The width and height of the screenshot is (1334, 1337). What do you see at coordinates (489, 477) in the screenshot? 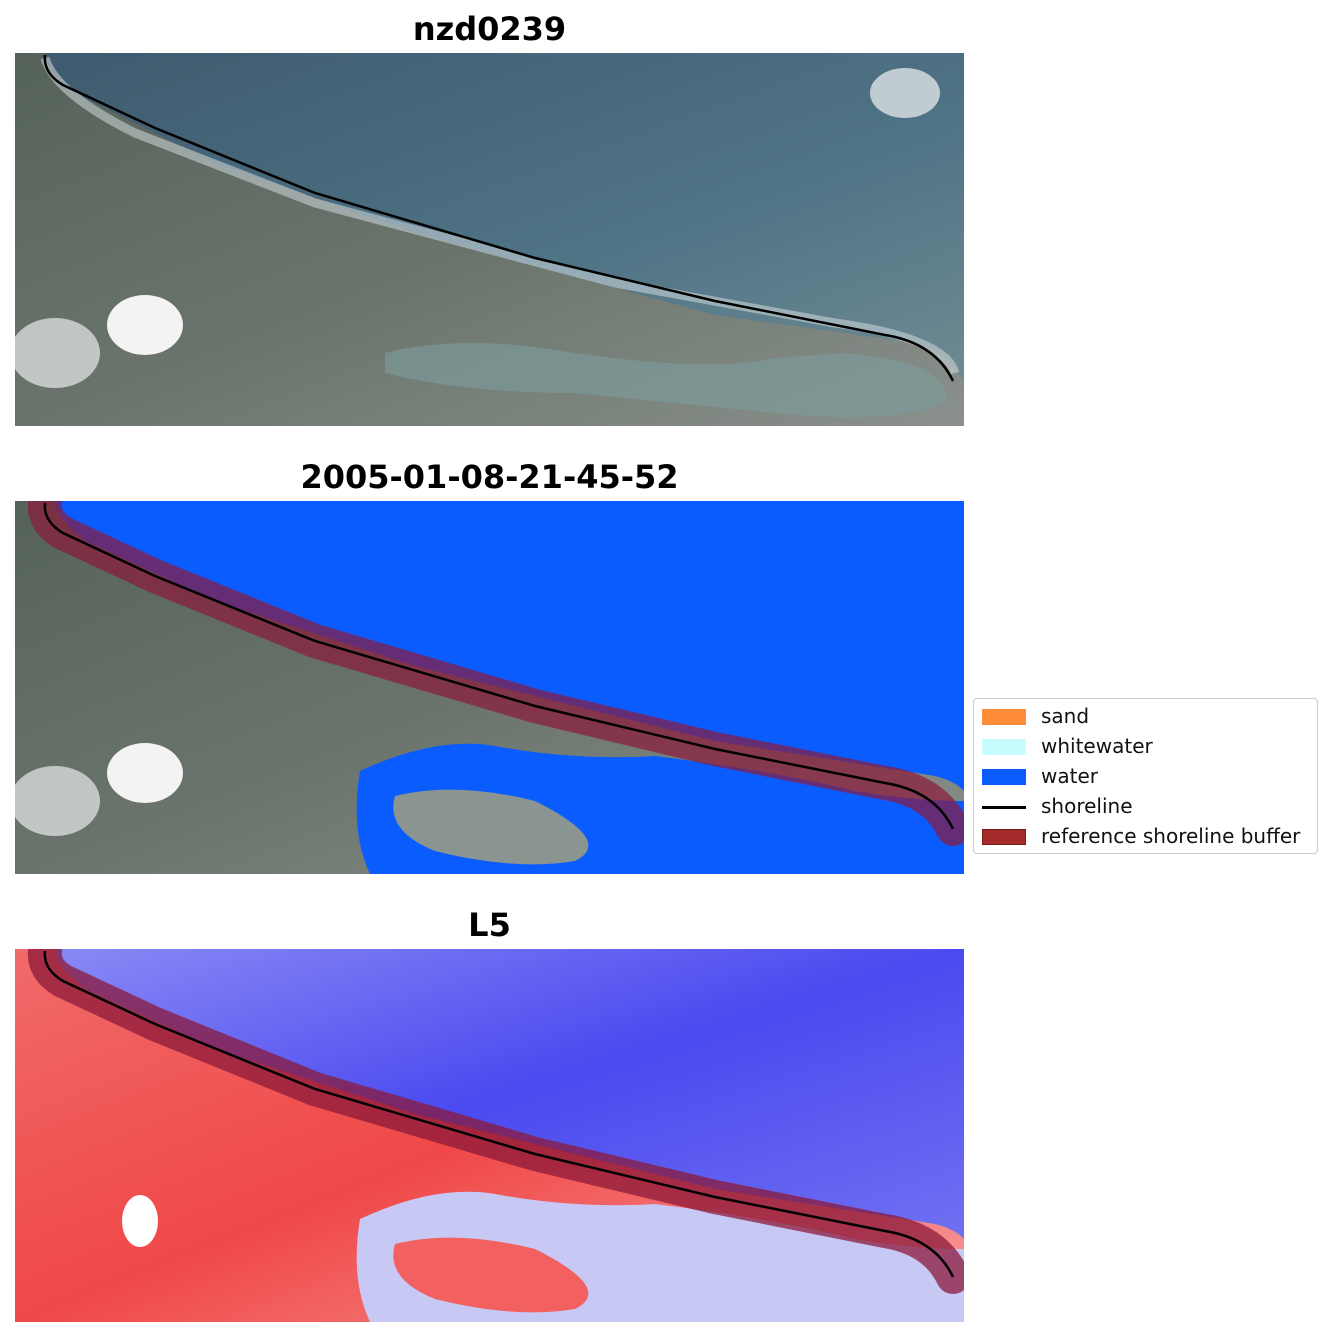
I see `panel-title-classified: 2005-01-08-21-45-52` at bounding box center [489, 477].